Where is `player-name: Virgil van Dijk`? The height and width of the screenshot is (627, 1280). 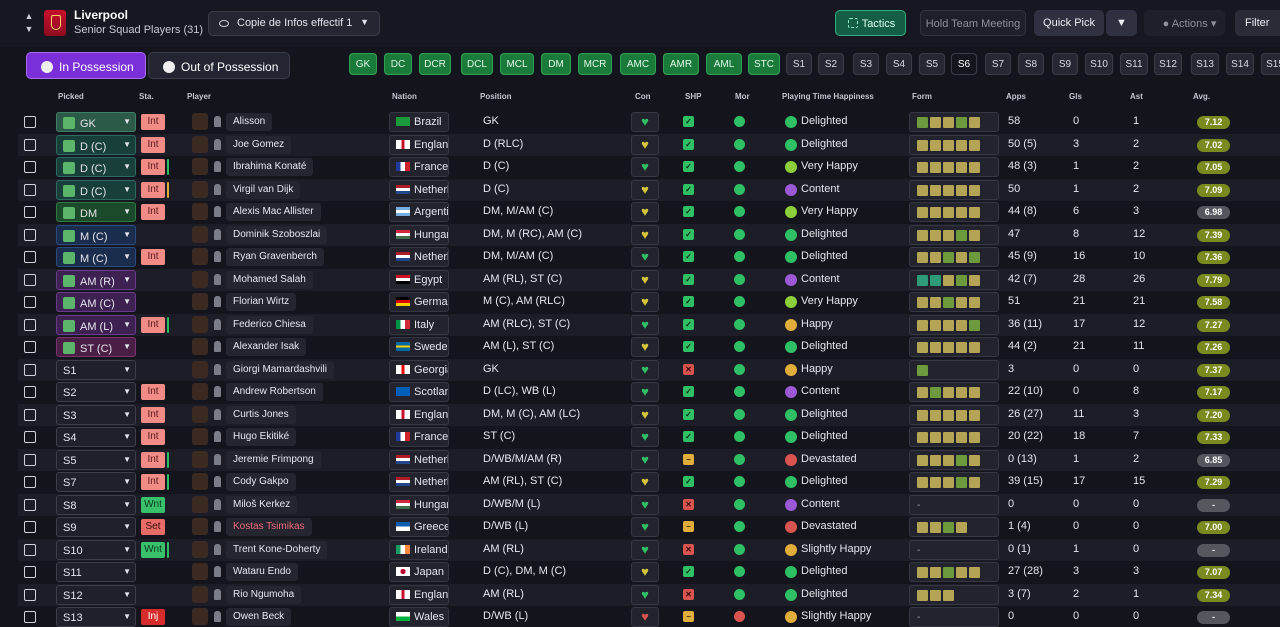
player-name: Virgil van Dijk is located at coordinates (263, 189).